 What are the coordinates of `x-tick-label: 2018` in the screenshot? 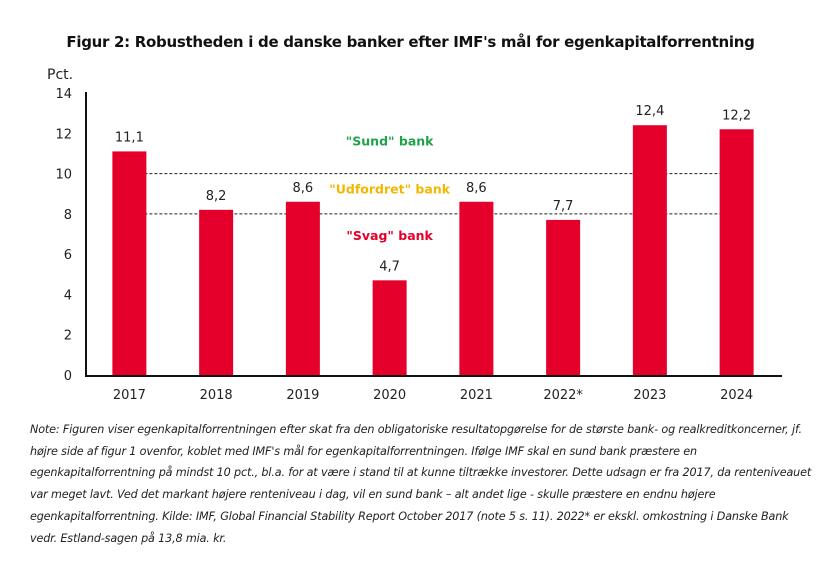 It's located at (216, 395).